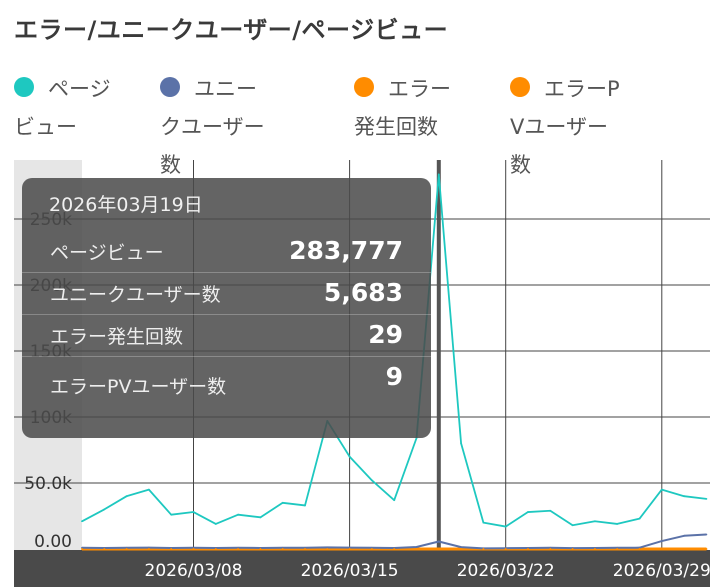 The width and height of the screenshot is (710, 587). I want to click on legend-label: エラーPVユーザー数, so click(565, 127).